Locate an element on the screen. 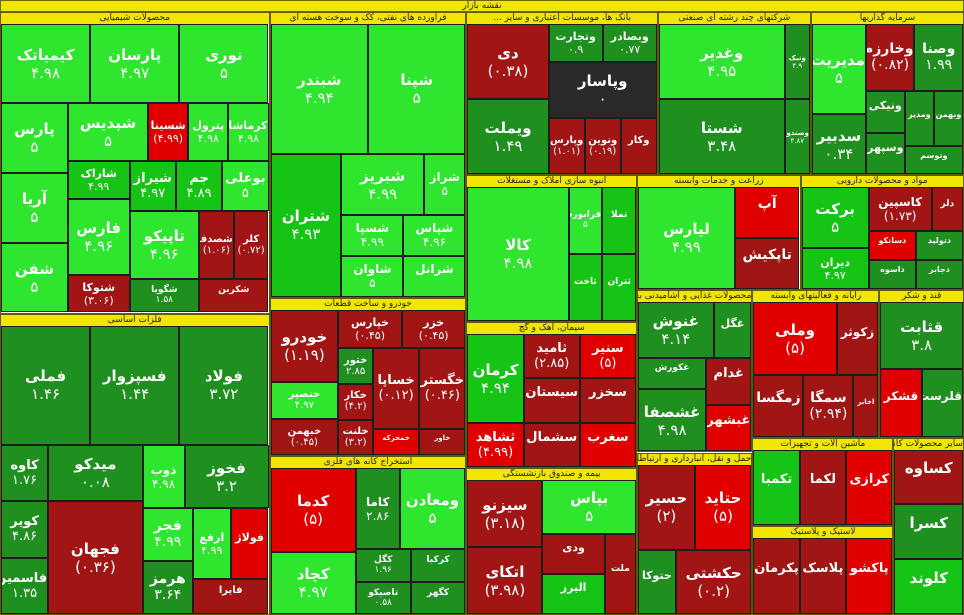  stock-tile: شپنا ۵ is located at coordinates (416, 89).